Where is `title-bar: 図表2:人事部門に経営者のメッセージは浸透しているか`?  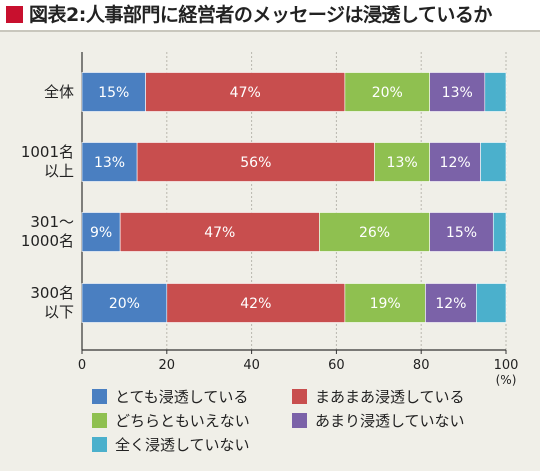 title-bar: 図表2:人事部門に経営者のメッセージは浸透しているか is located at coordinates (270, 16).